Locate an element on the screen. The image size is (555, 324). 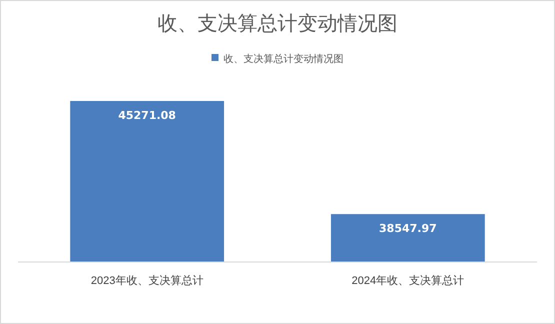
chart-title: 收、支决算总计变动情况图 is located at coordinates (278, 23).